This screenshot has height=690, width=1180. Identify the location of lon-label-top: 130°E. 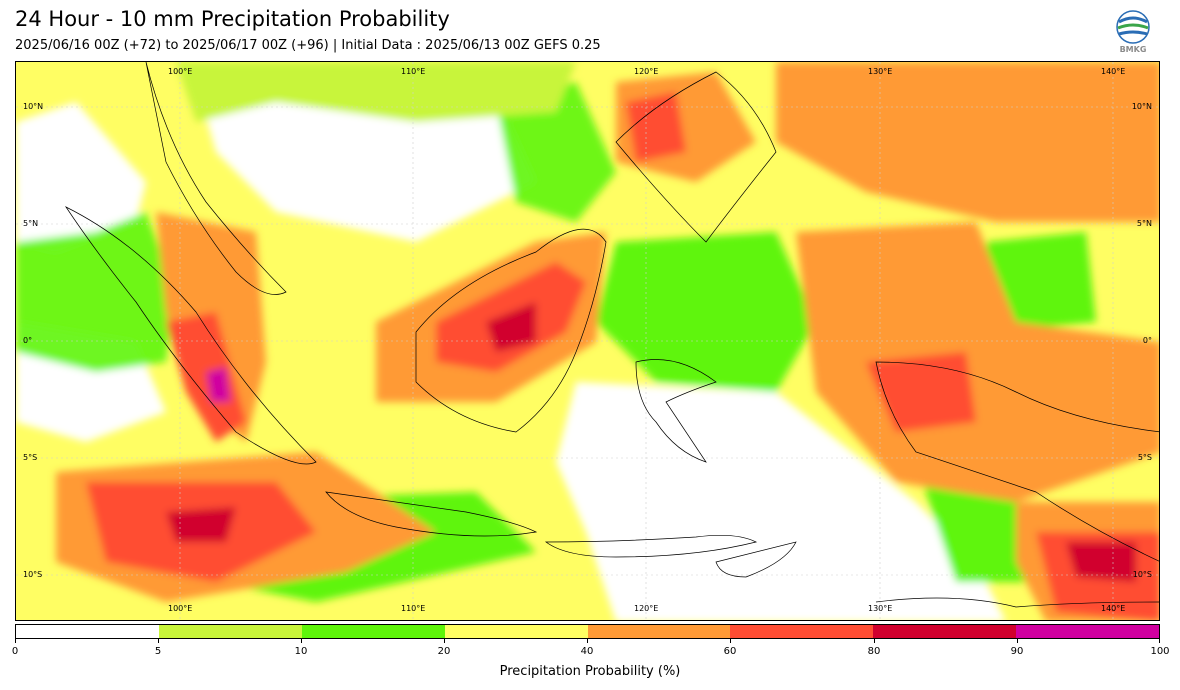
(880, 71).